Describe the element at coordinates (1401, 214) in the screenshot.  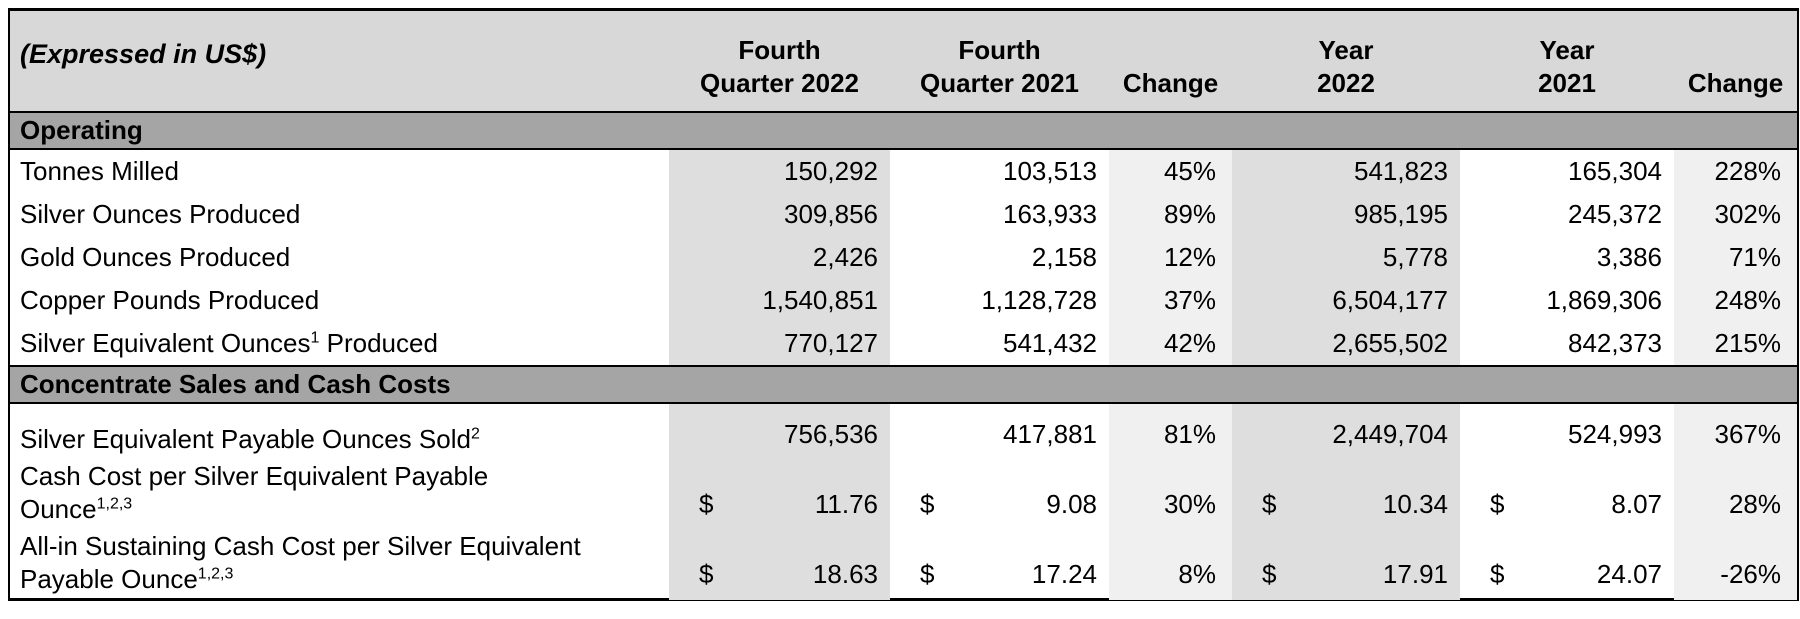
I see `value-number: 985,195` at that location.